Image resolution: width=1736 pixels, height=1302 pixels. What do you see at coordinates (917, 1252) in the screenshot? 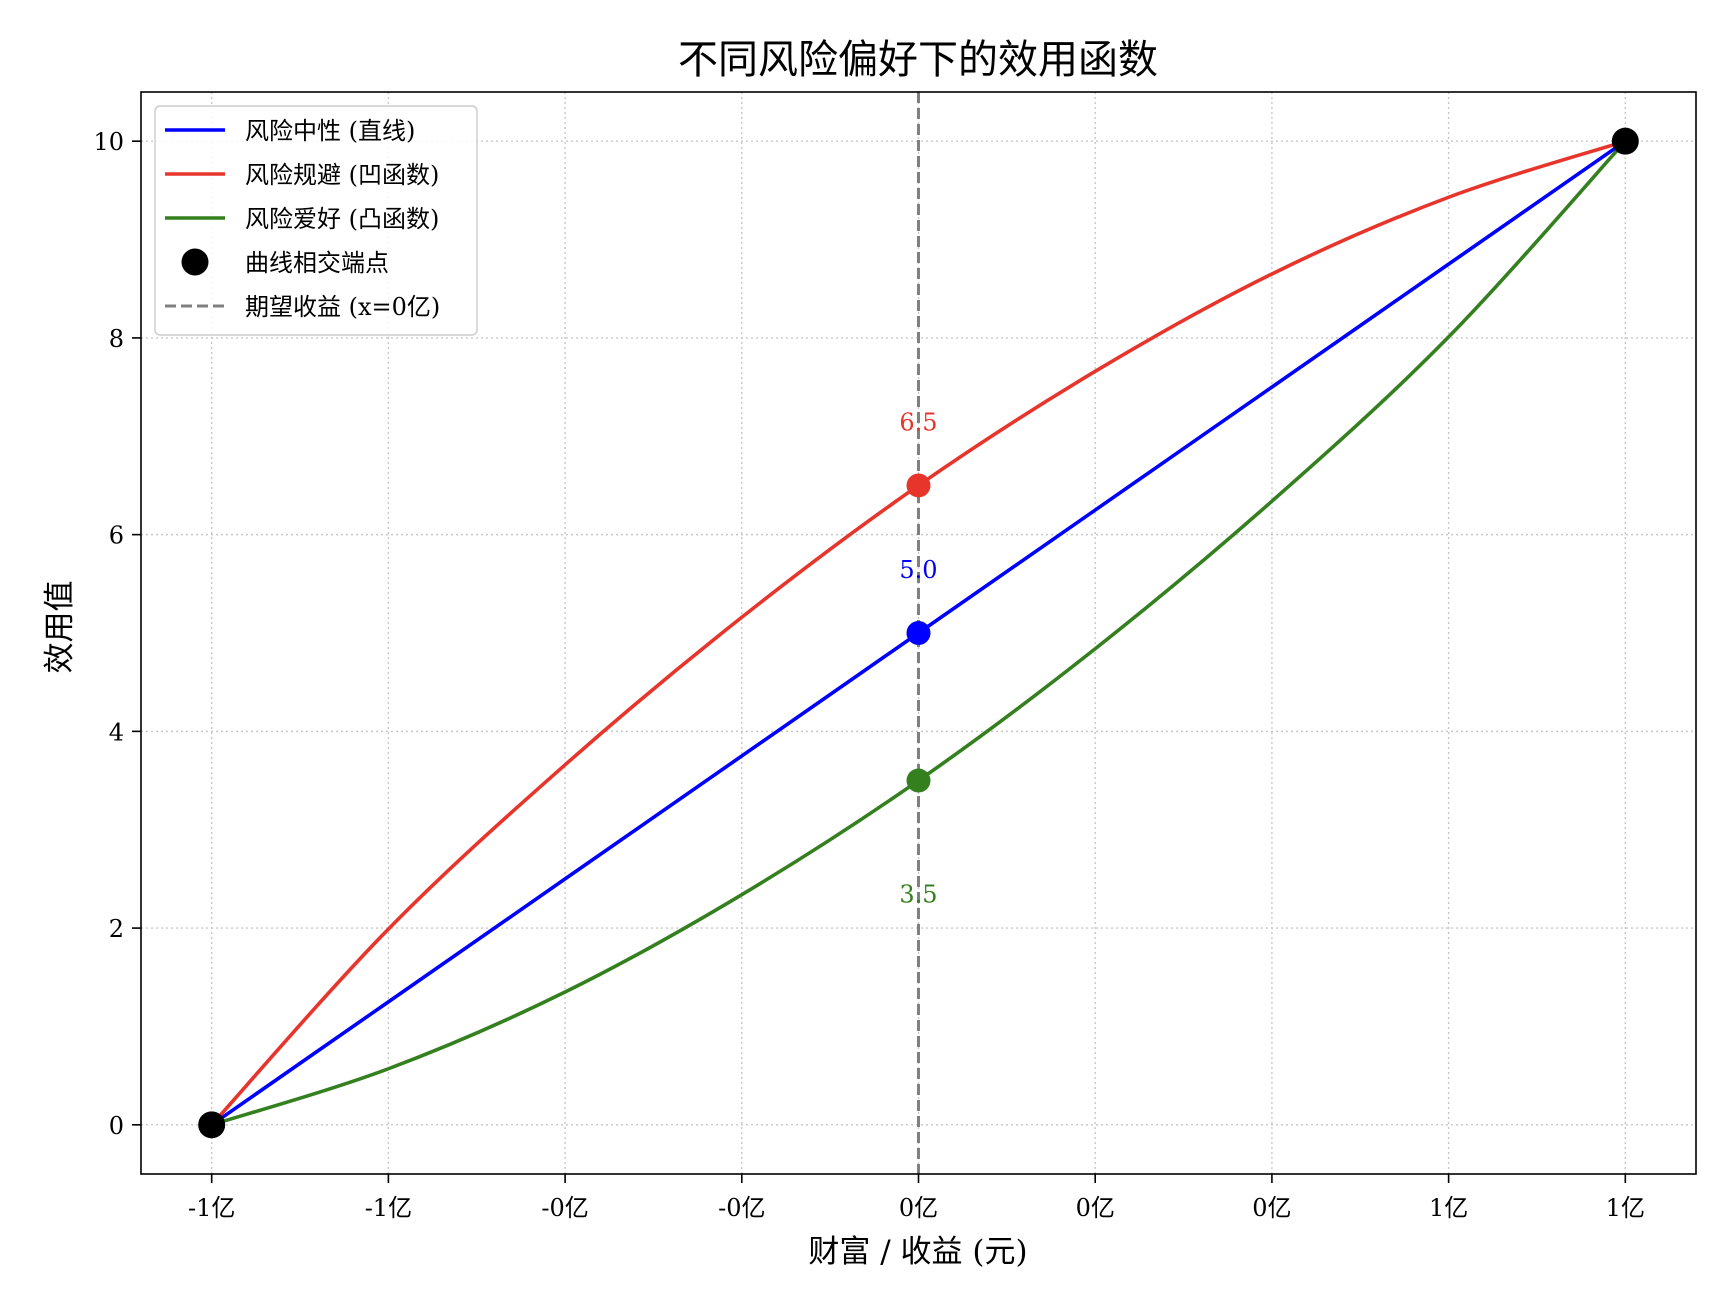
I see `x-axis-label: 财富 / 收益 (元)` at bounding box center [917, 1252].